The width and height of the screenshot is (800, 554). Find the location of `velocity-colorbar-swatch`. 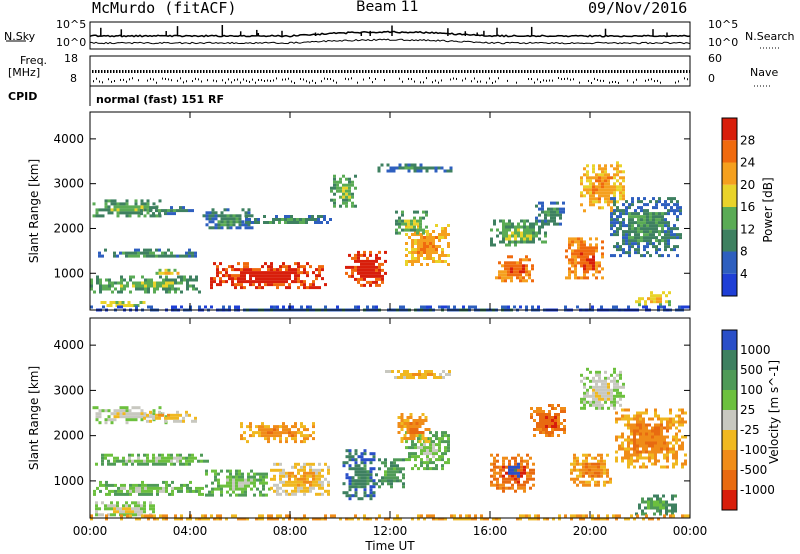

velocity-colorbar-swatch is located at coordinates (729, 420).